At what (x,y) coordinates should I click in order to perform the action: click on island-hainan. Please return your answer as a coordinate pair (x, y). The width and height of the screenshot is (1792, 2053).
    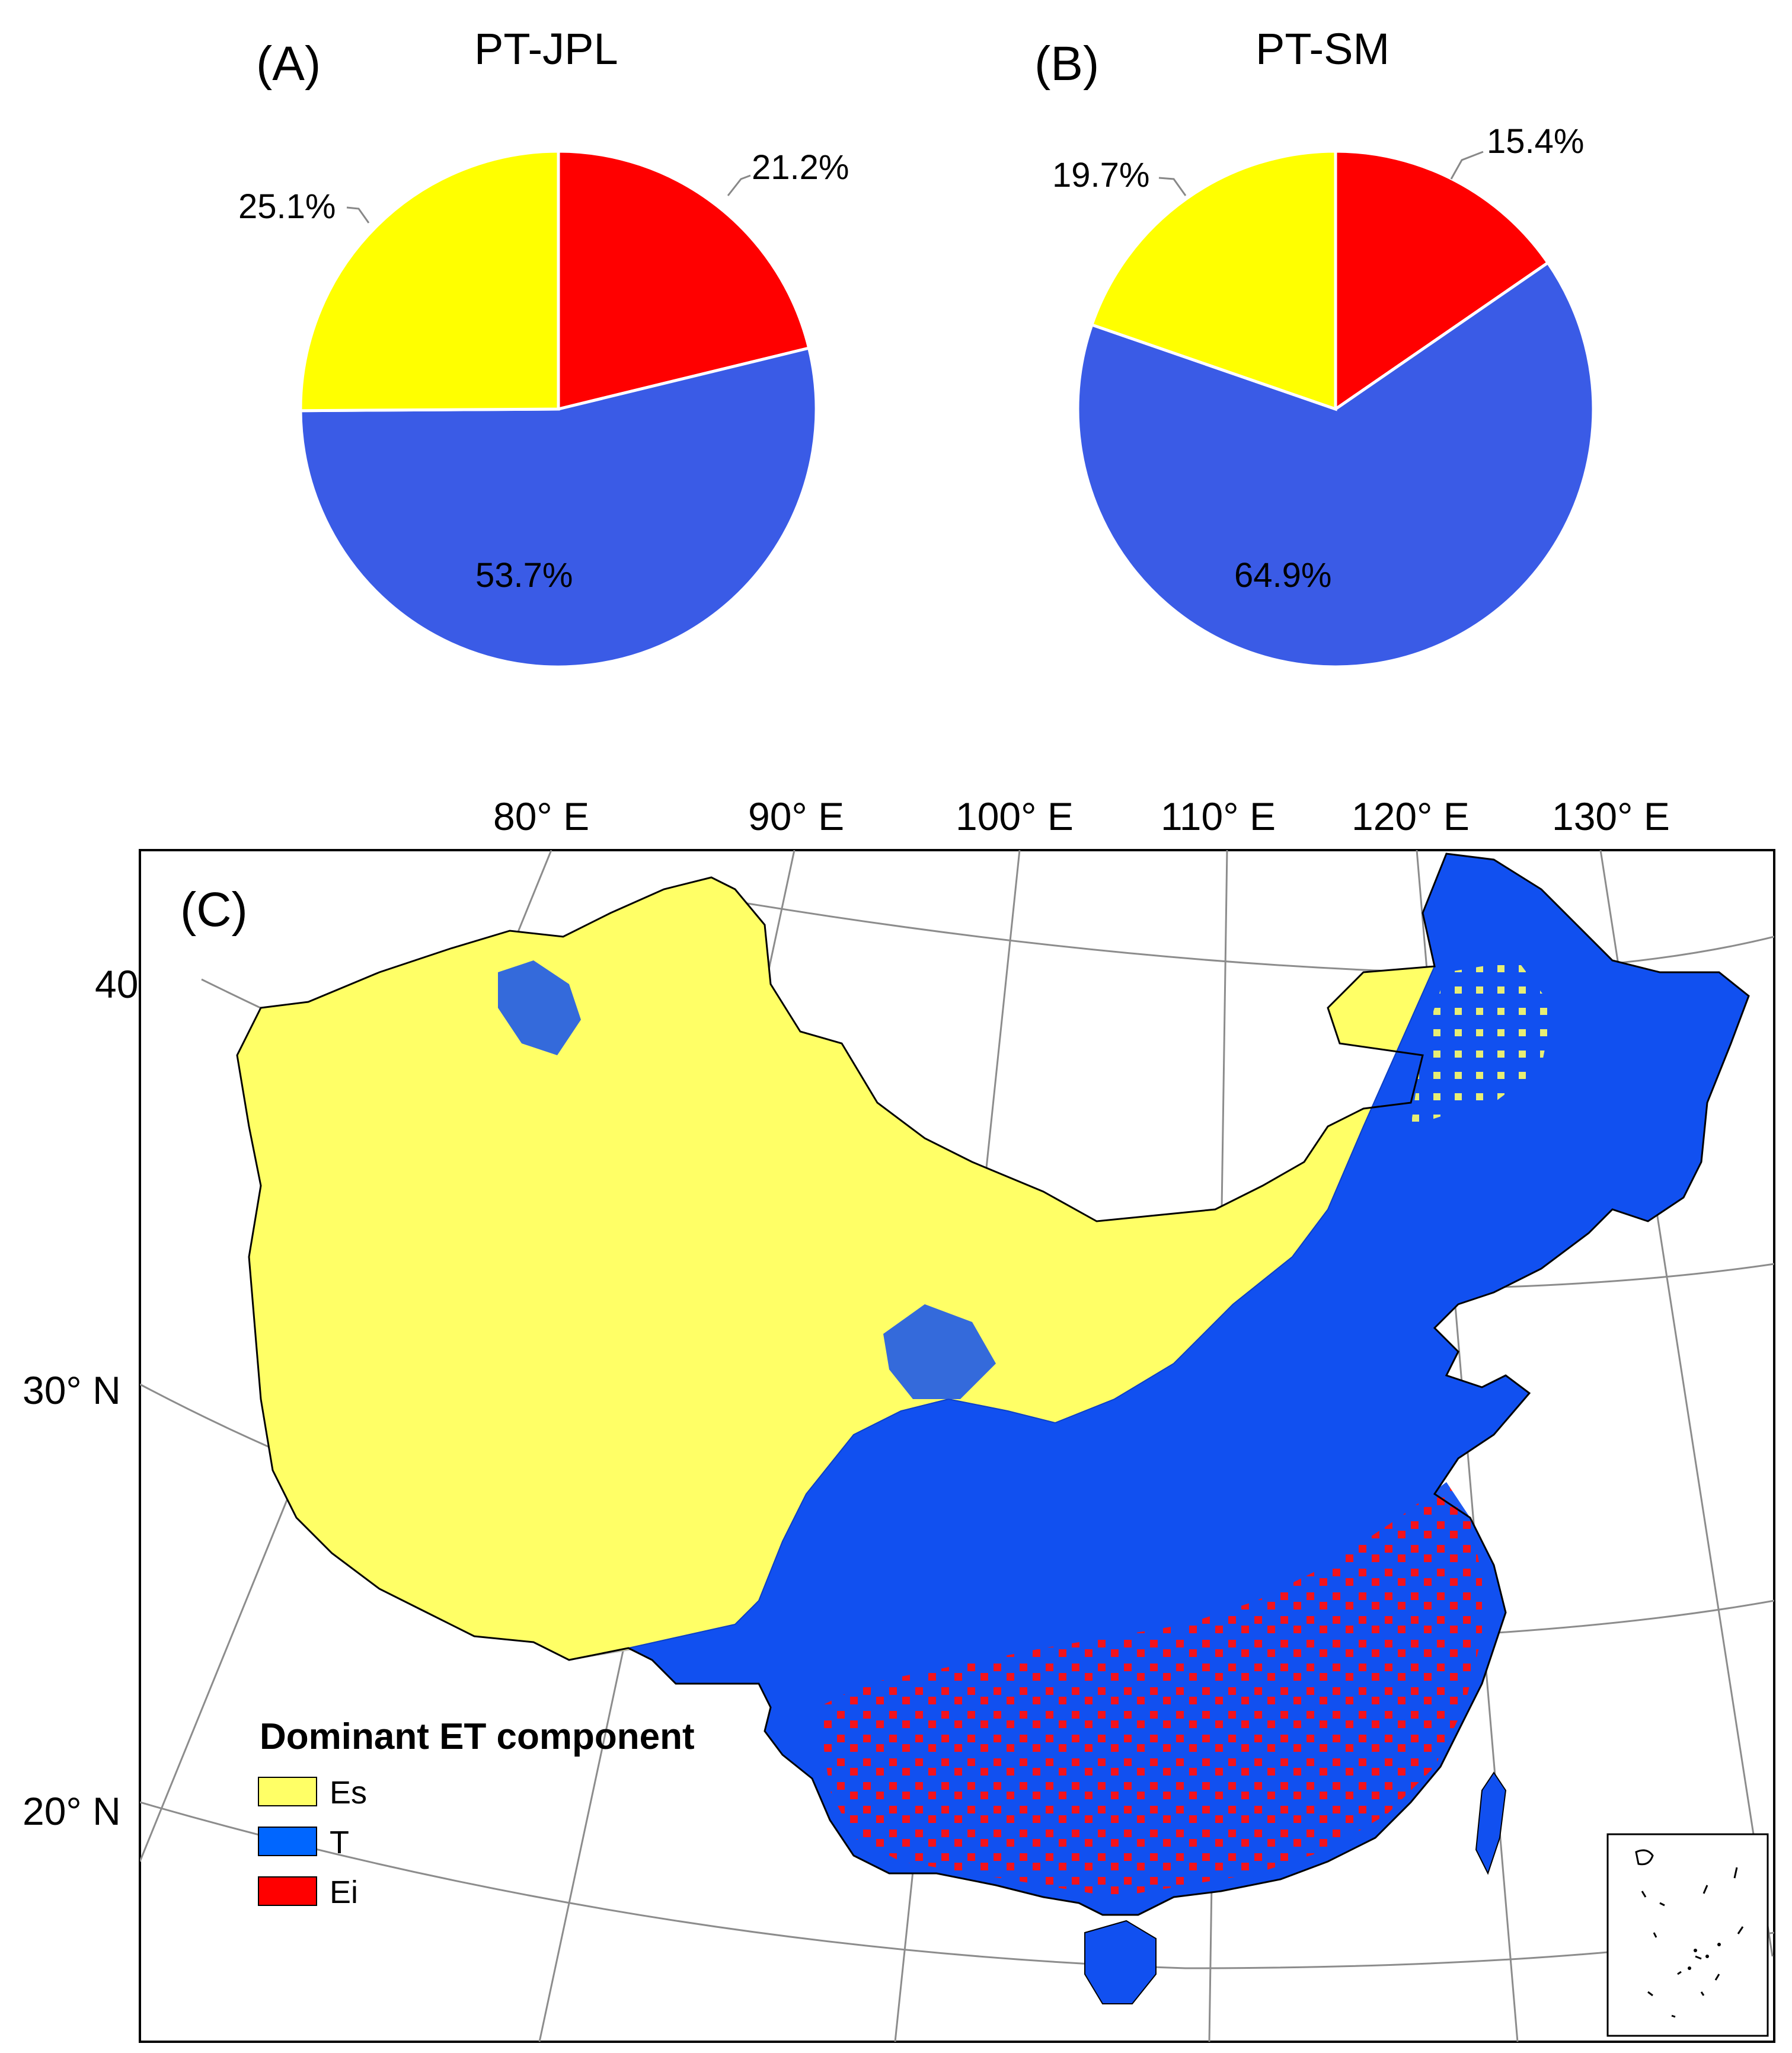
    Looking at the image, I should click on (1120, 1962).